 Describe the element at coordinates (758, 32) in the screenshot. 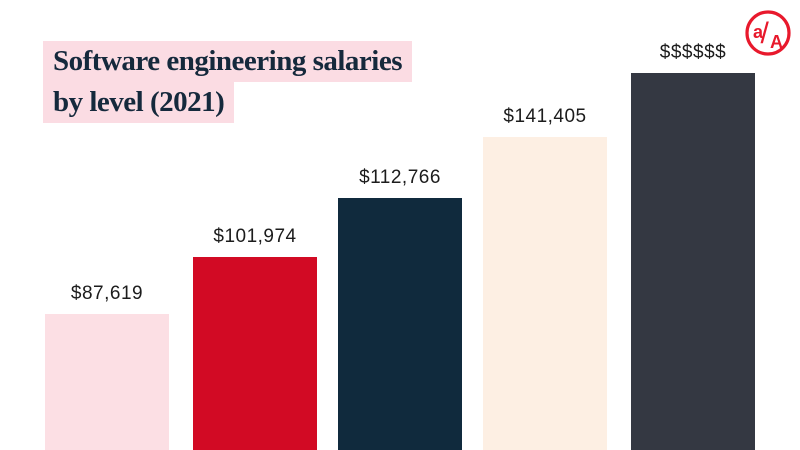

I see `logo-letter-a-lower: a` at that location.